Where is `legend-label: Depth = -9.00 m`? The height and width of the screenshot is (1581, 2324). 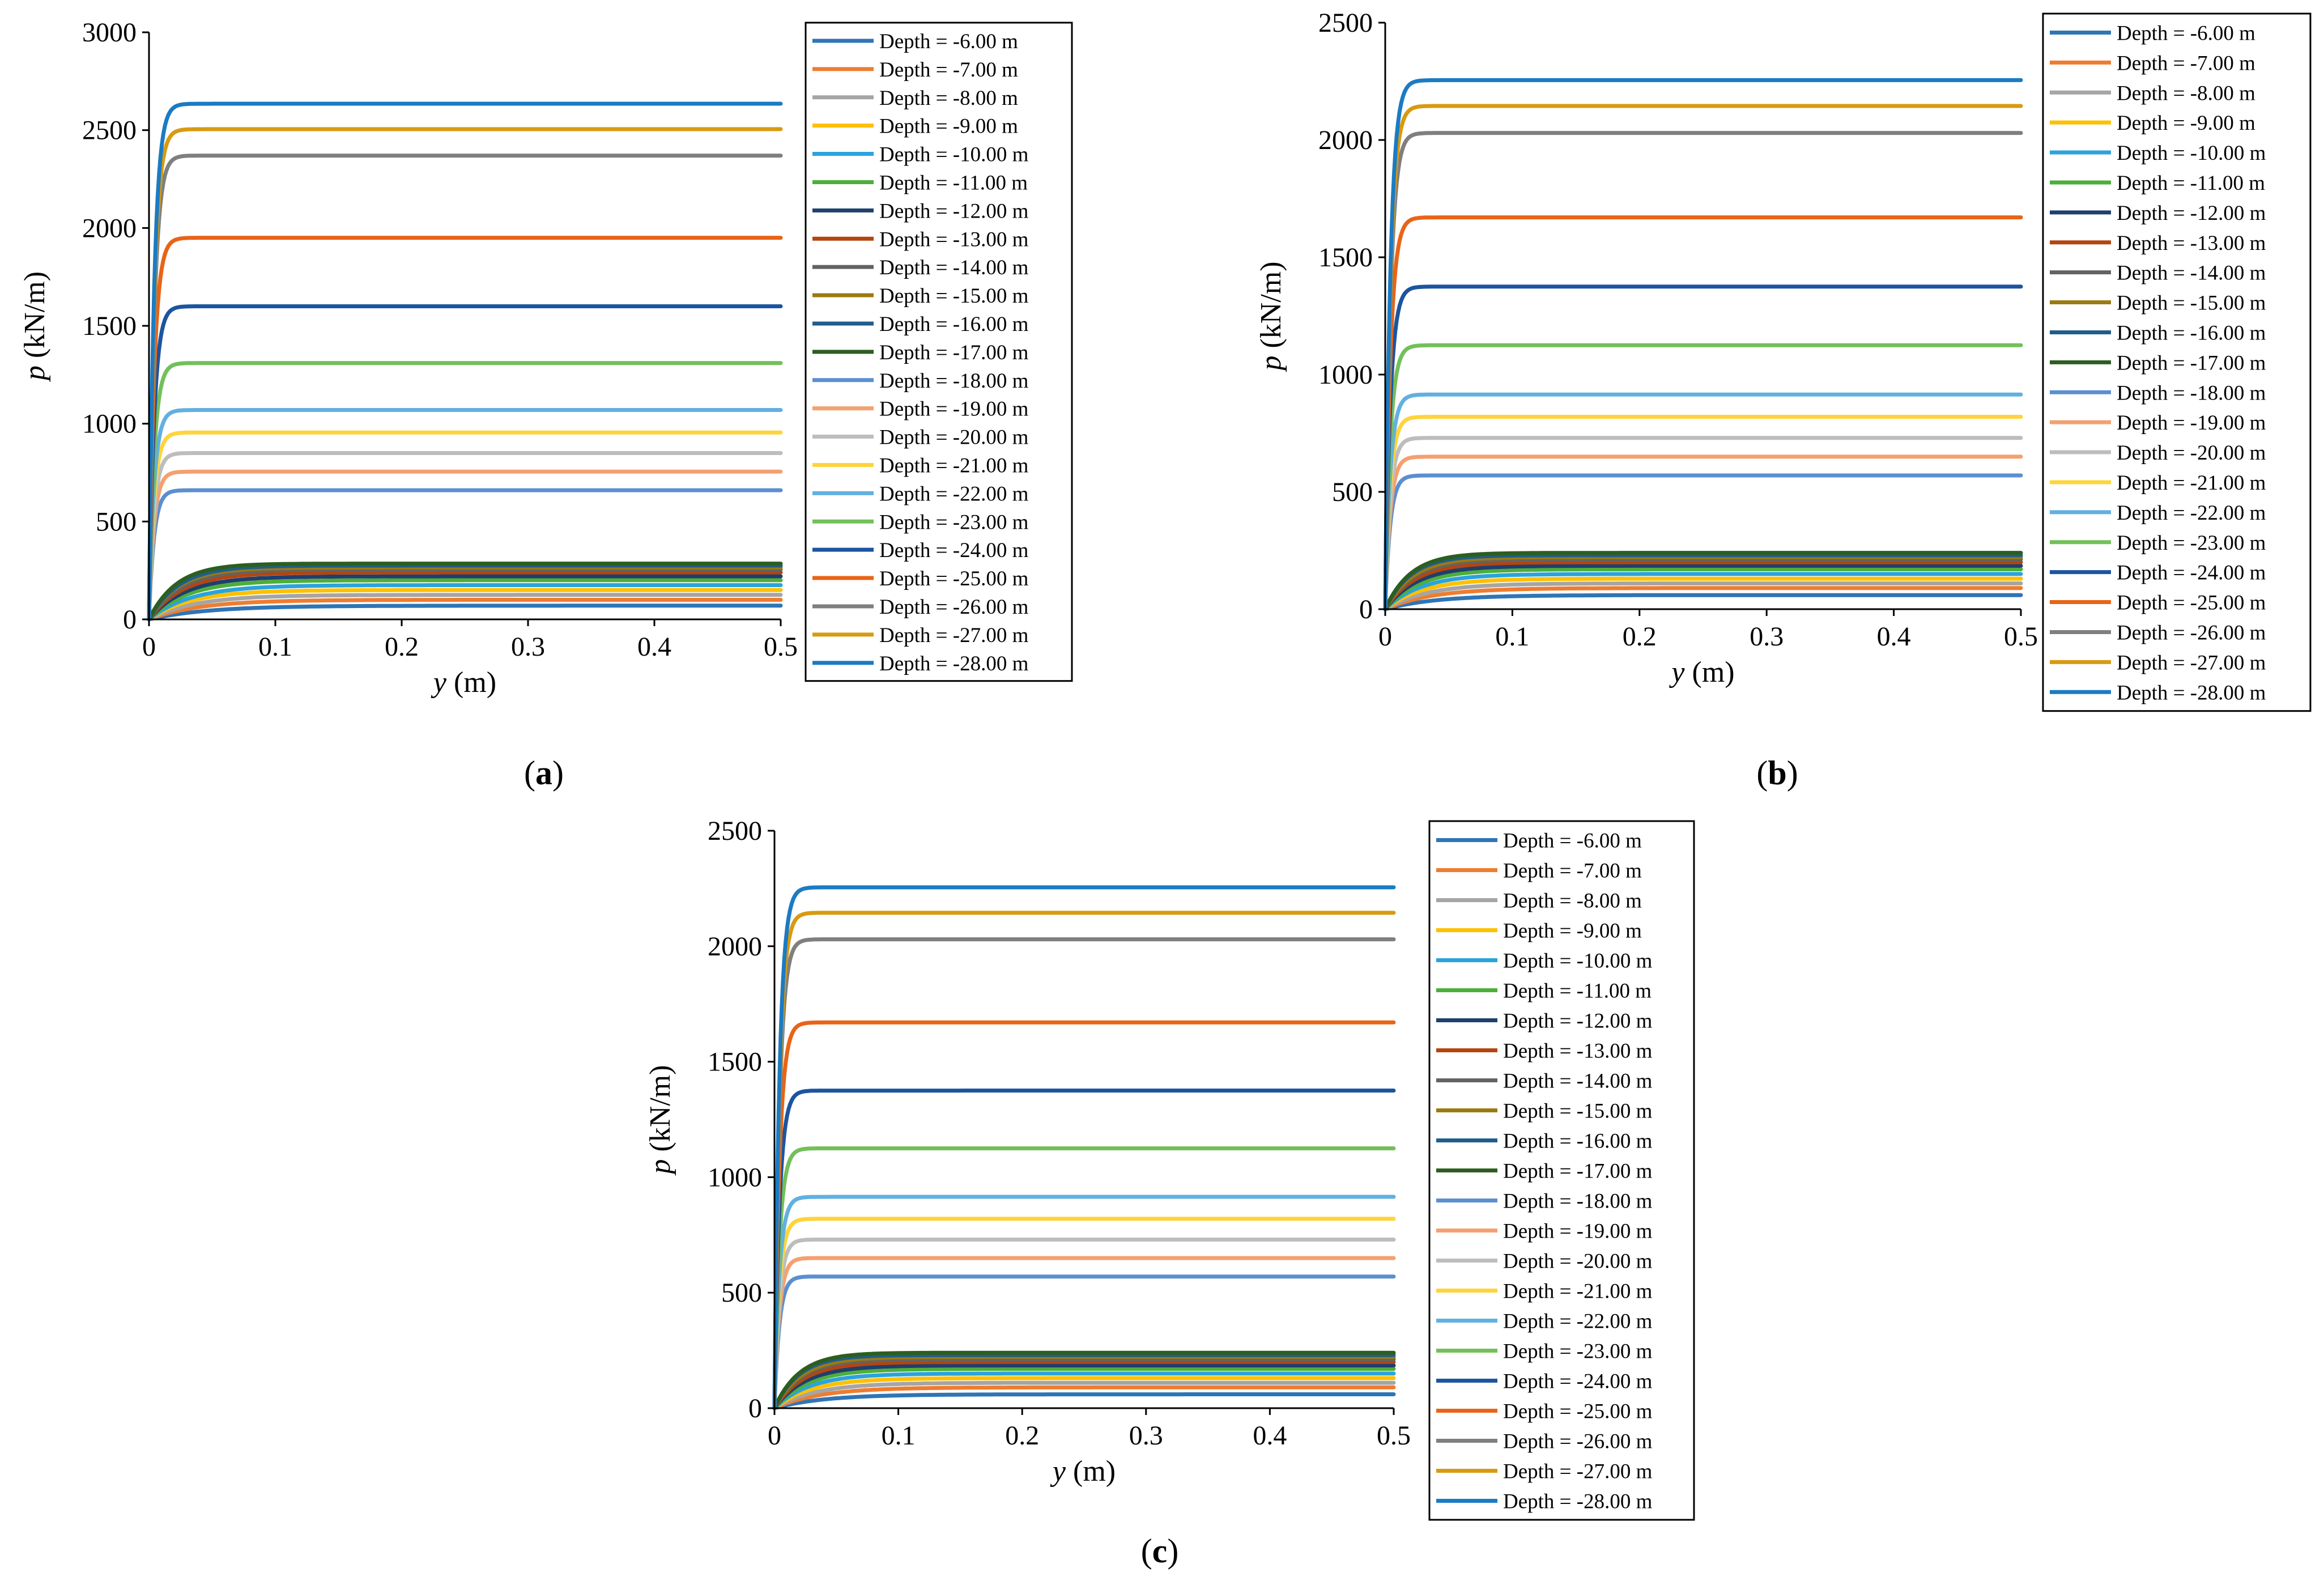
legend-label: Depth = -9.00 m is located at coordinates (948, 126).